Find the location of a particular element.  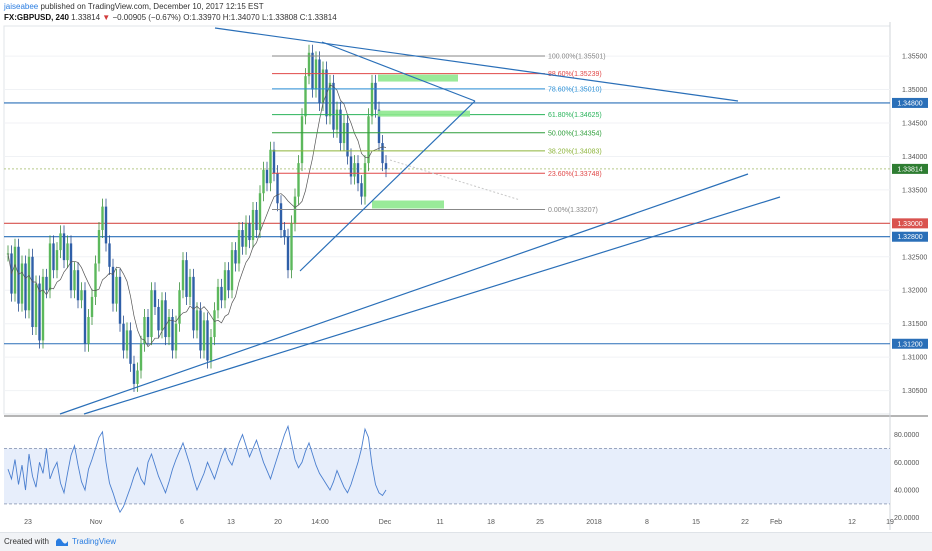

rsi-tick-label: 40.0000 is located at coordinates (906, 491).